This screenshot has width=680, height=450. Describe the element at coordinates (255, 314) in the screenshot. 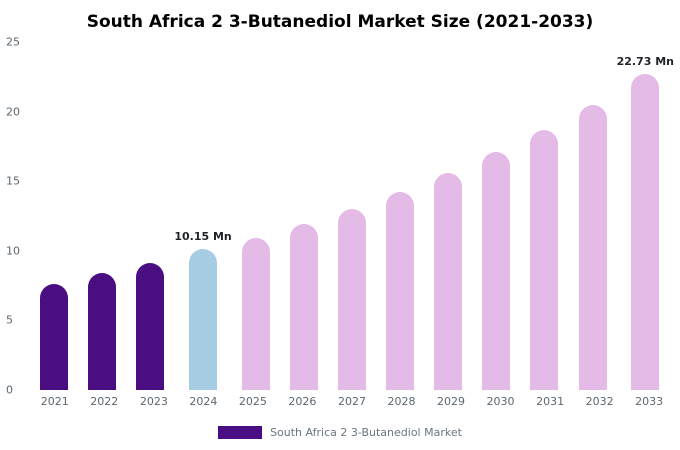

I see `bar-2025` at that location.